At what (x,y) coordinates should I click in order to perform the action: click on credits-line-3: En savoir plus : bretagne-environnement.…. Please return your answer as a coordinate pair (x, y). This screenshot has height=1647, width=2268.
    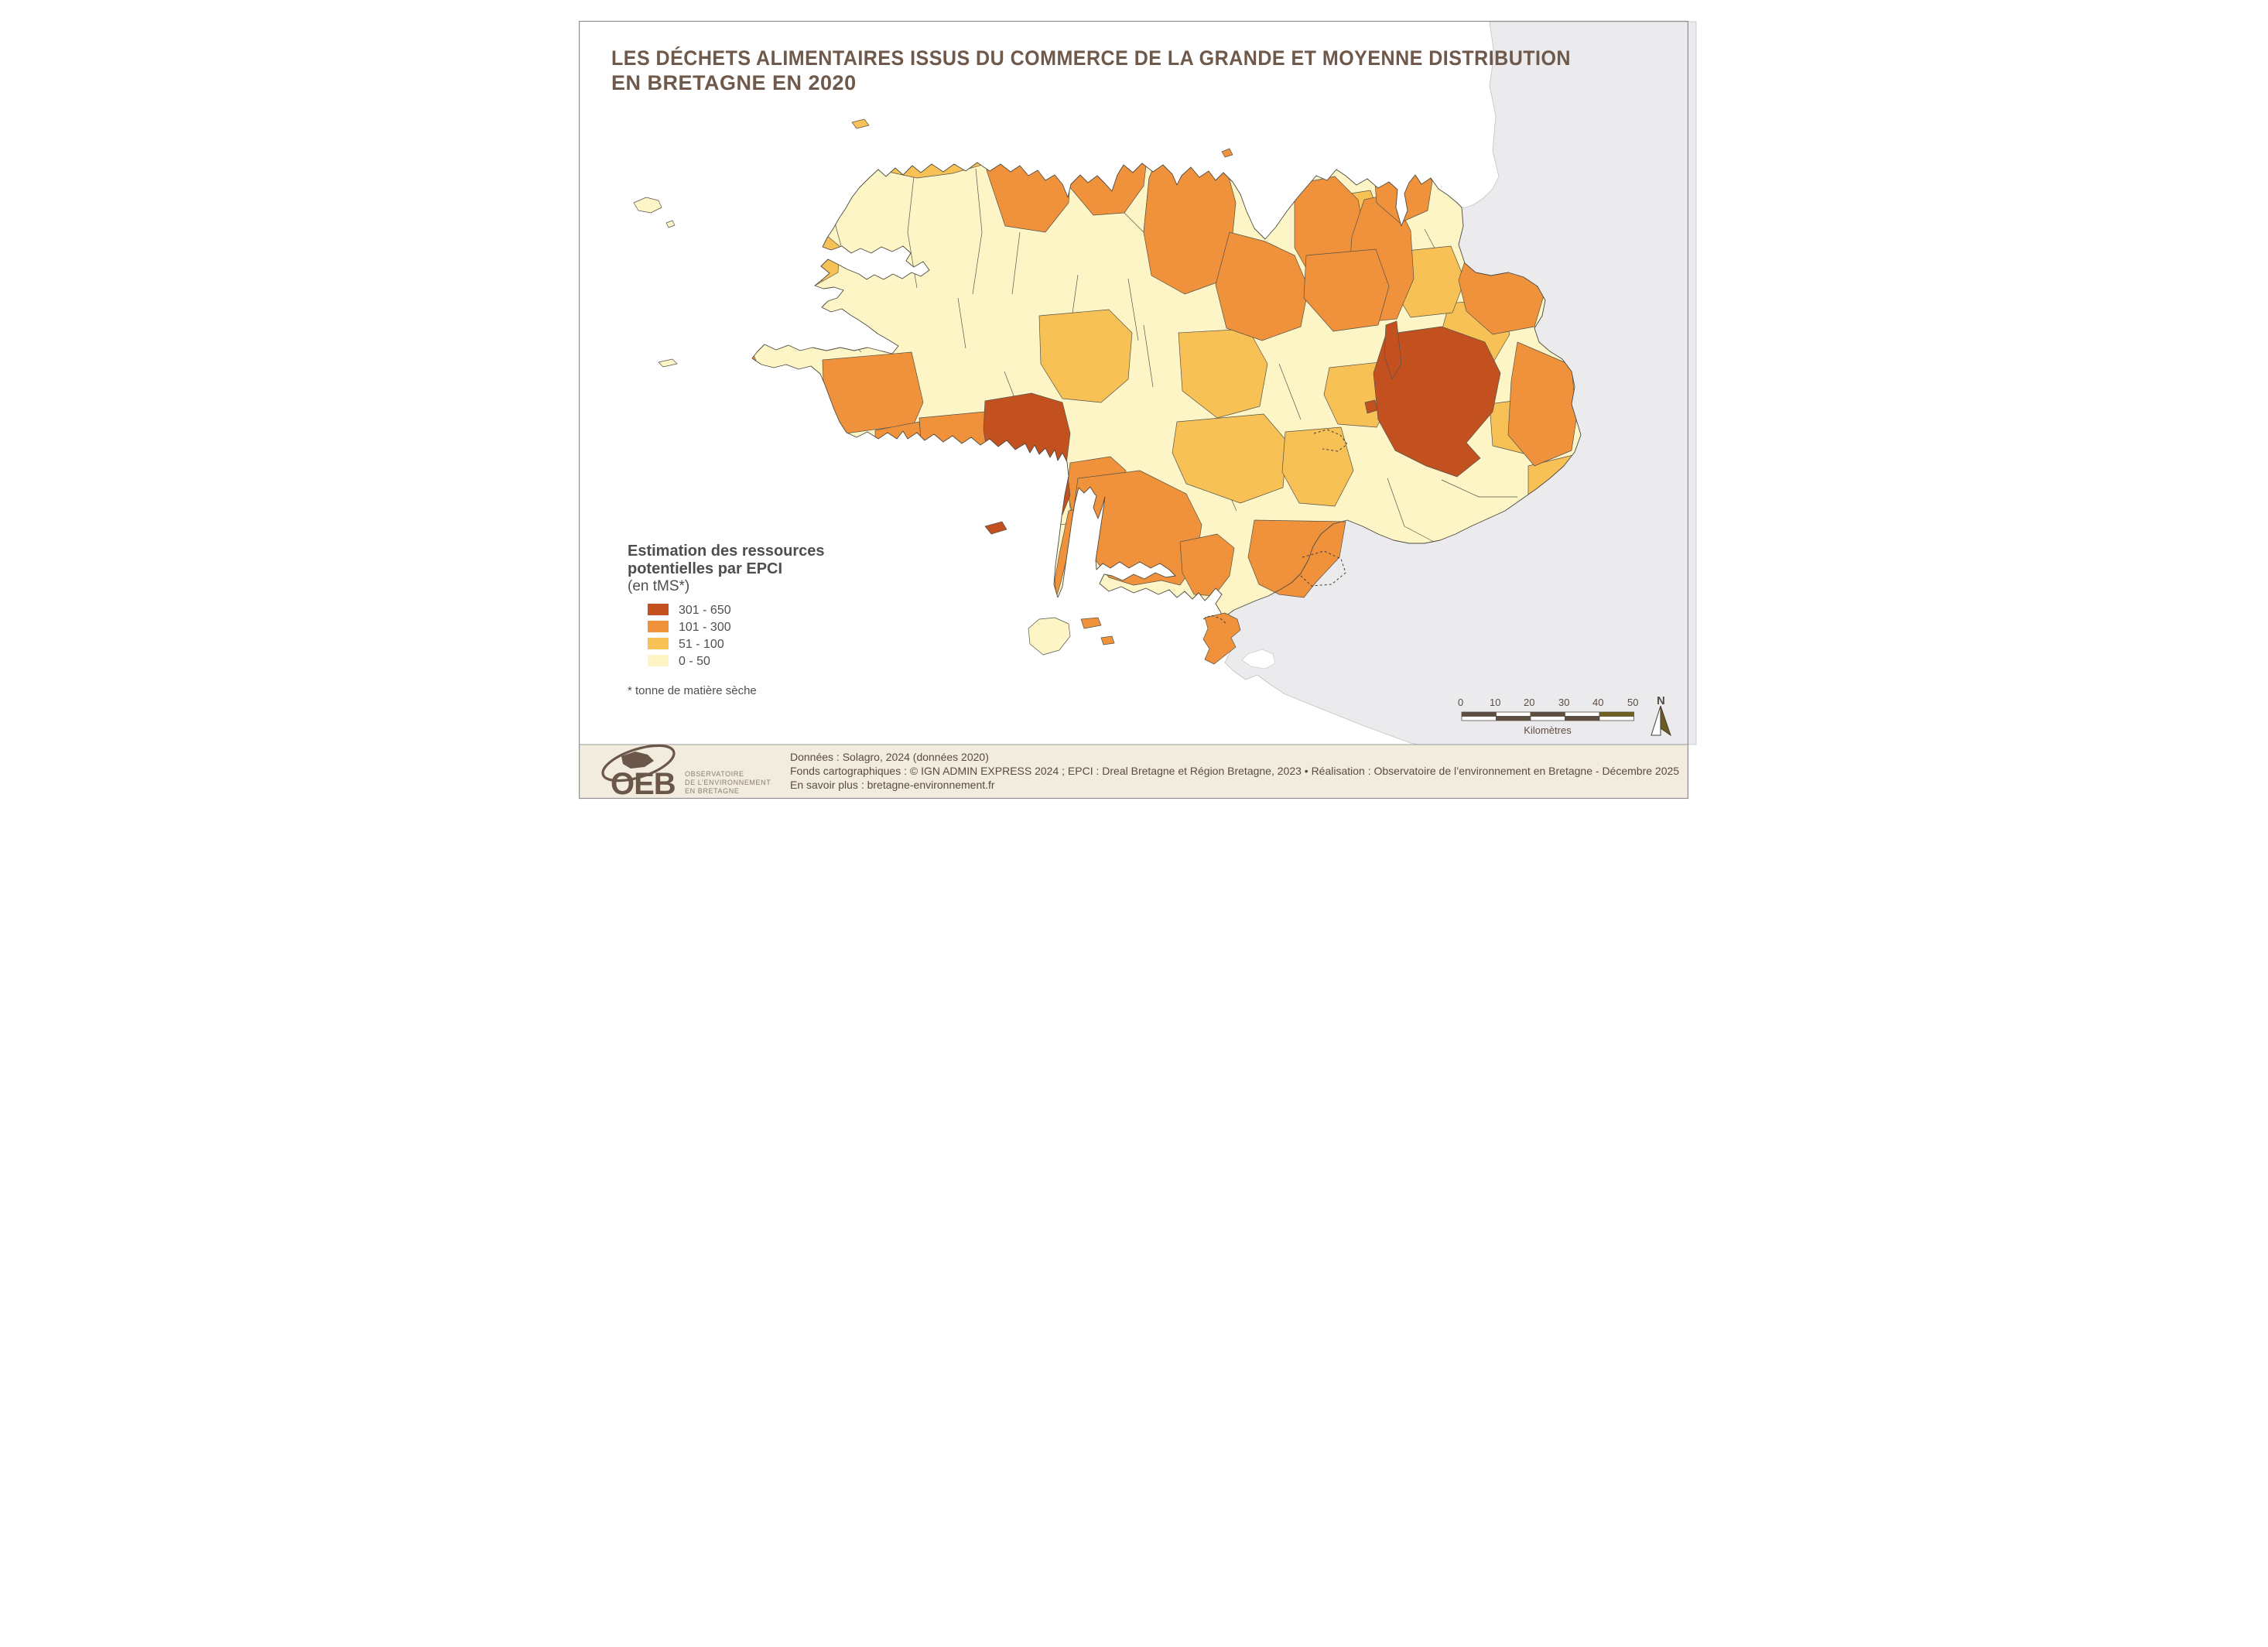
    Looking at the image, I should click on (893, 785).